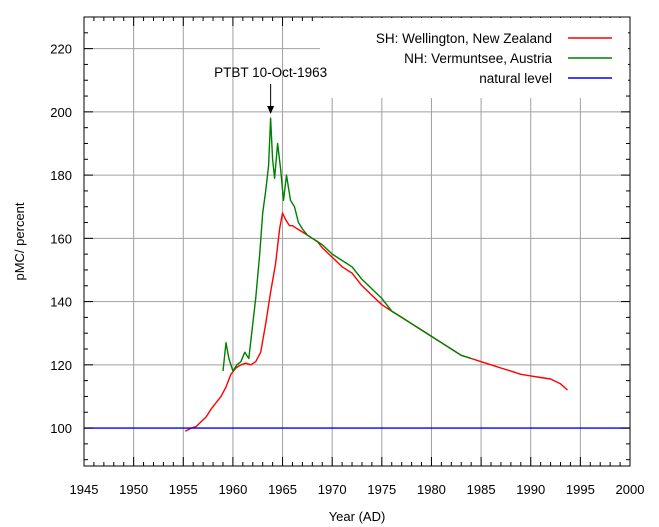 This screenshot has width=659, height=527. Describe the element at coordinates (530, 489) in the screenshot. I see `x-tick-label: 1990` at that location.